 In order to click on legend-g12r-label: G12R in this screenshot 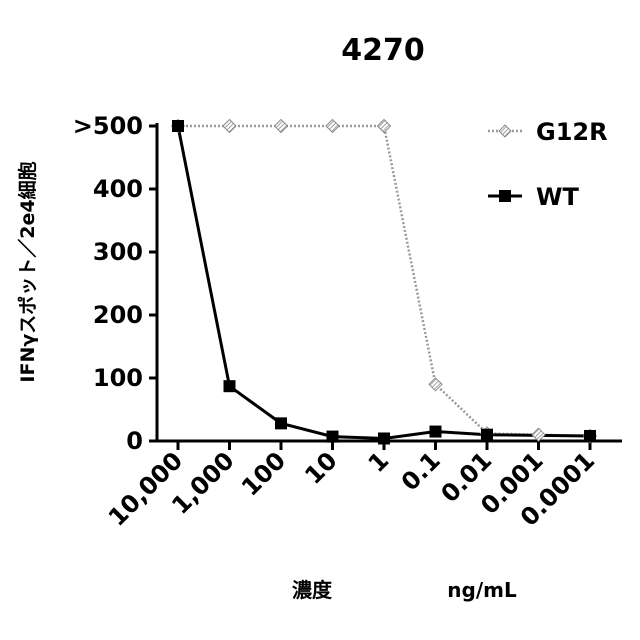, I will do `click(572, 132)`.